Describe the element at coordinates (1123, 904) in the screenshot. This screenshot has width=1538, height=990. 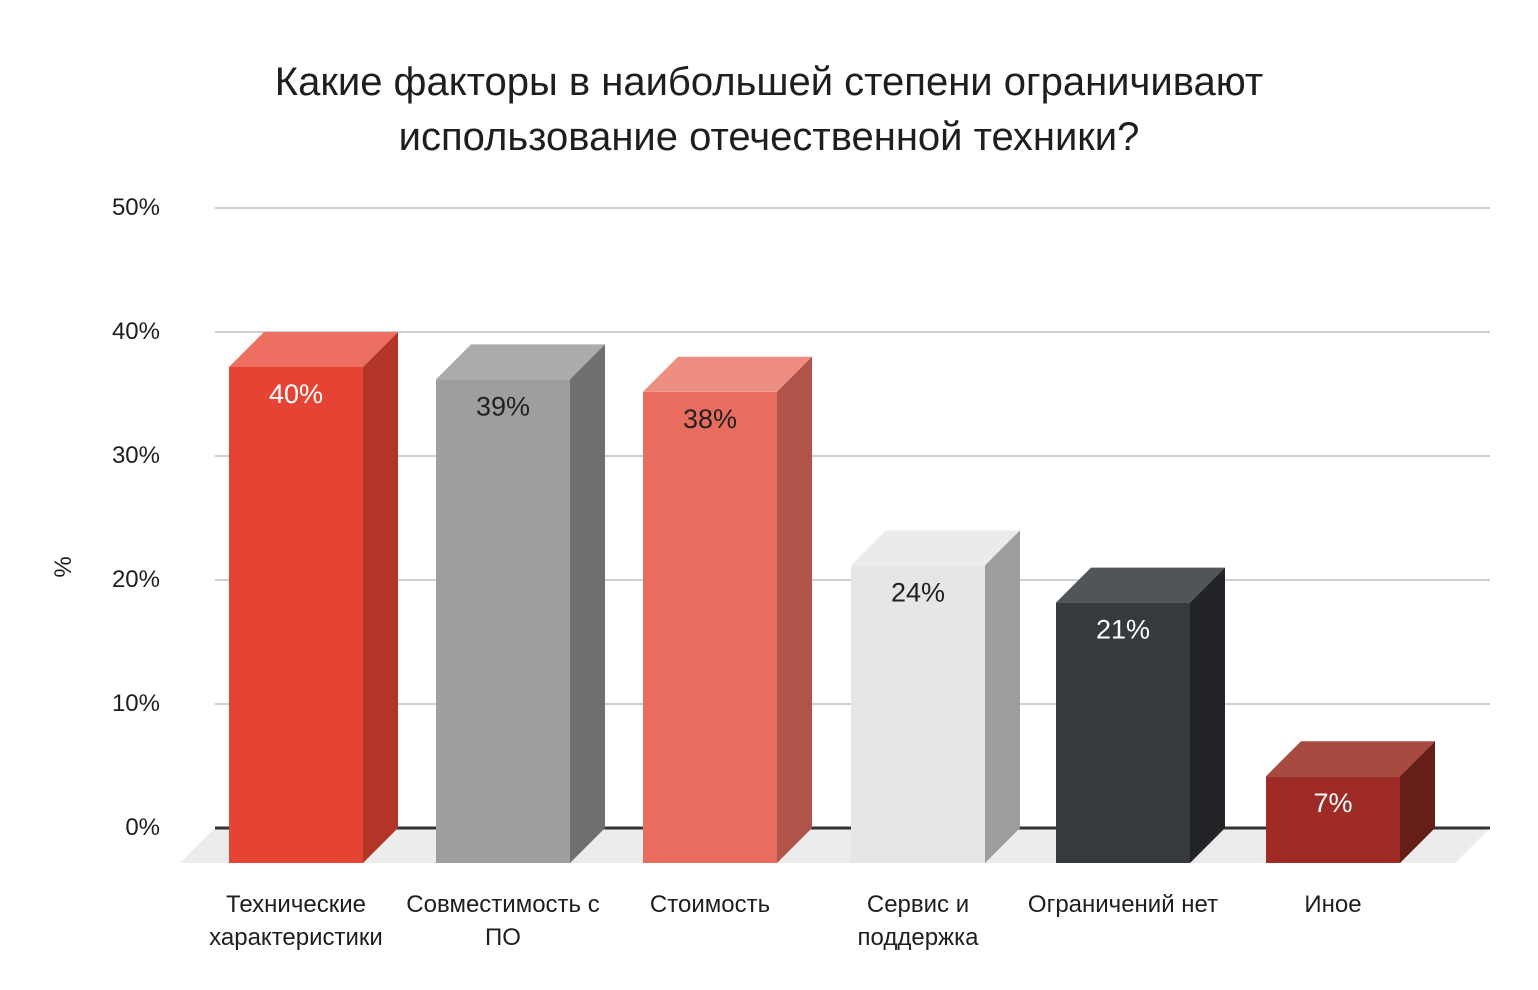
I see `x-category-label: Ограничений нет` at that location.